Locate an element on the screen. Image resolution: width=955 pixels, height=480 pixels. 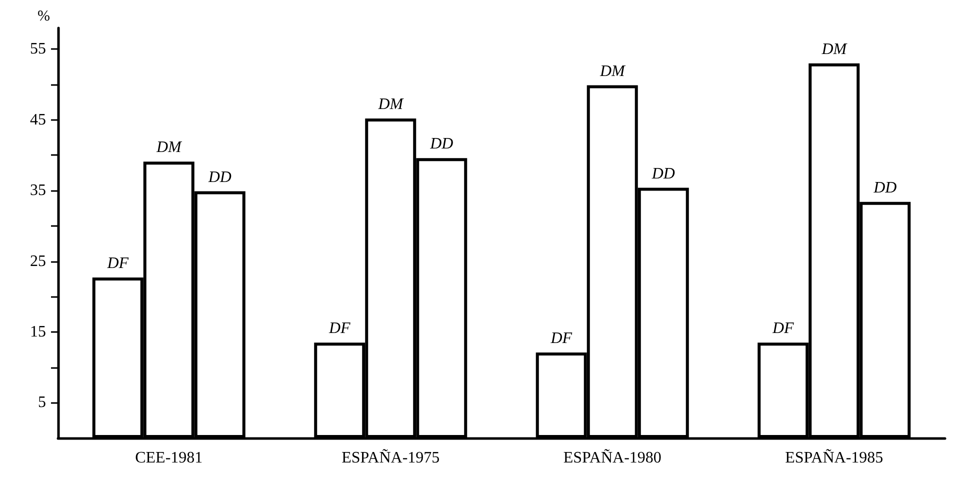
y-tick-label: 55 is located at coordinates (38, 49).